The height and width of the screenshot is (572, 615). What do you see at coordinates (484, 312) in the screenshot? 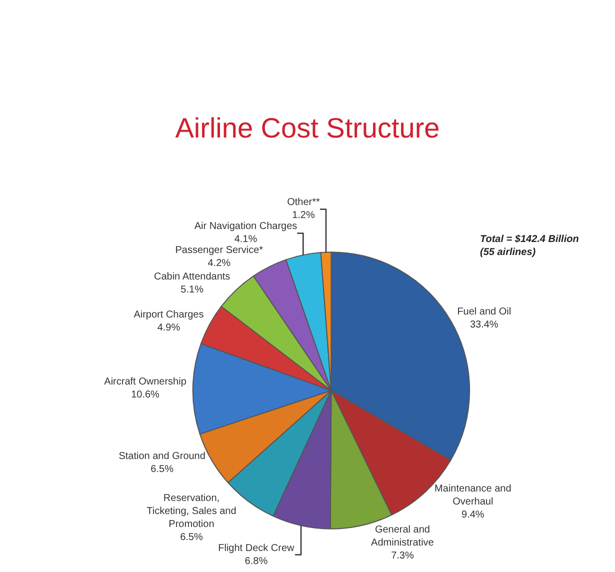
I see `slice-label: Fuel and Oil` at bounding box center [484, 312].